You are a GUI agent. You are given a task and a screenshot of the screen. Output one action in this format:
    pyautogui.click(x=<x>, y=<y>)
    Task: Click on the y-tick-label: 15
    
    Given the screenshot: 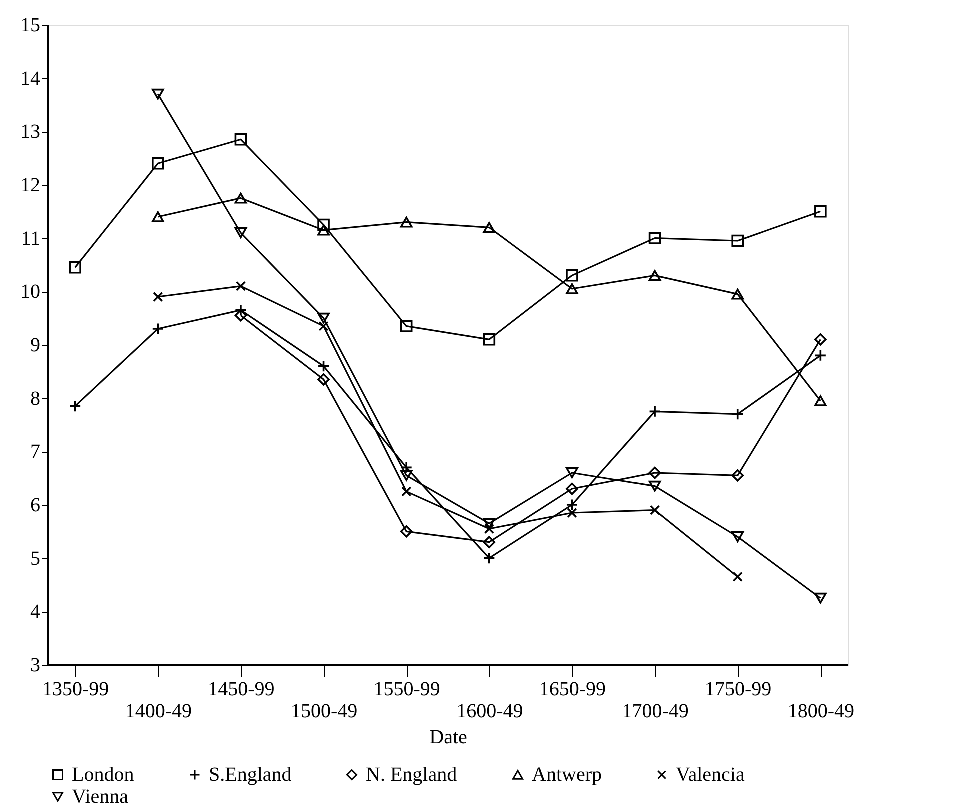 What is the action you would take?
    pyautogui.click(x=30, y=25)
    